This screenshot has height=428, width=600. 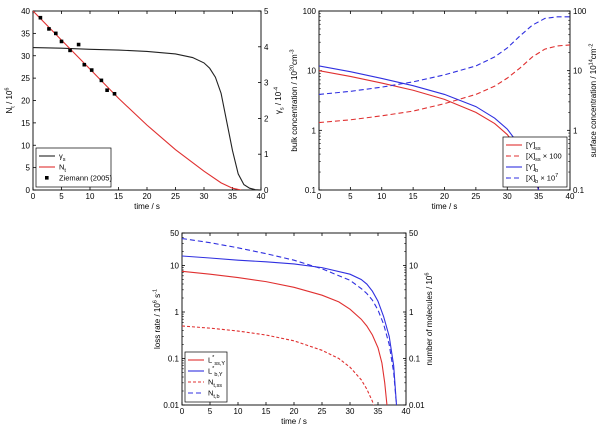 I want to click on legend-label: Nt,b, so click(x=214, y=395).